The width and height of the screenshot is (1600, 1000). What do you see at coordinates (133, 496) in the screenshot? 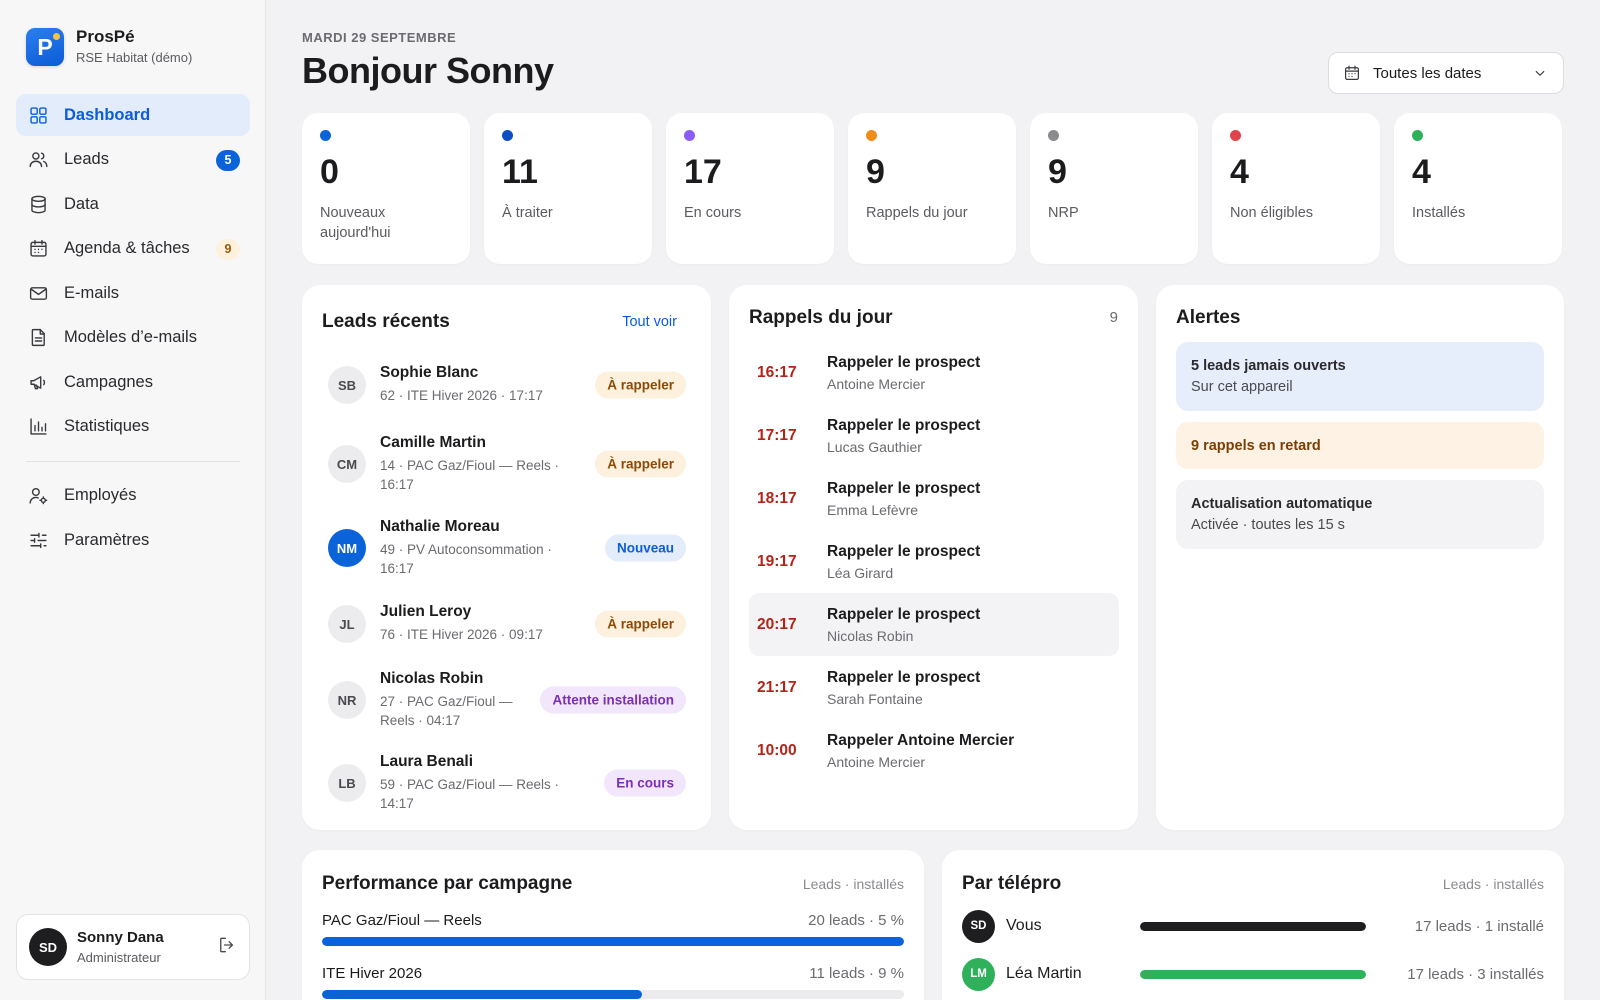
I see `sidebar-item-employees: Employés` at bounding box center [133, 496].